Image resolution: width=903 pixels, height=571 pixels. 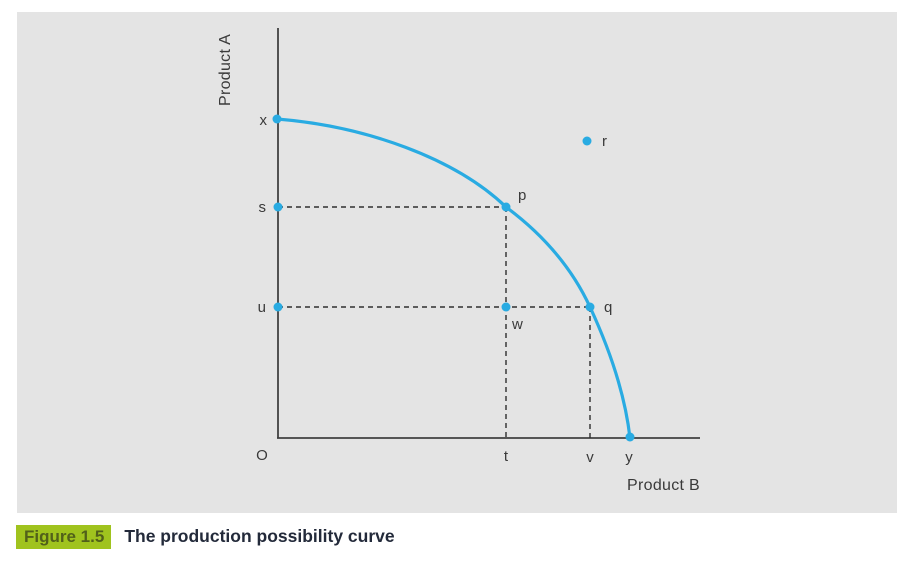 What do you see at coordinates (517, 324) in the screenshot?
I see `point-w-label: w` at bounding box center [517, 324].